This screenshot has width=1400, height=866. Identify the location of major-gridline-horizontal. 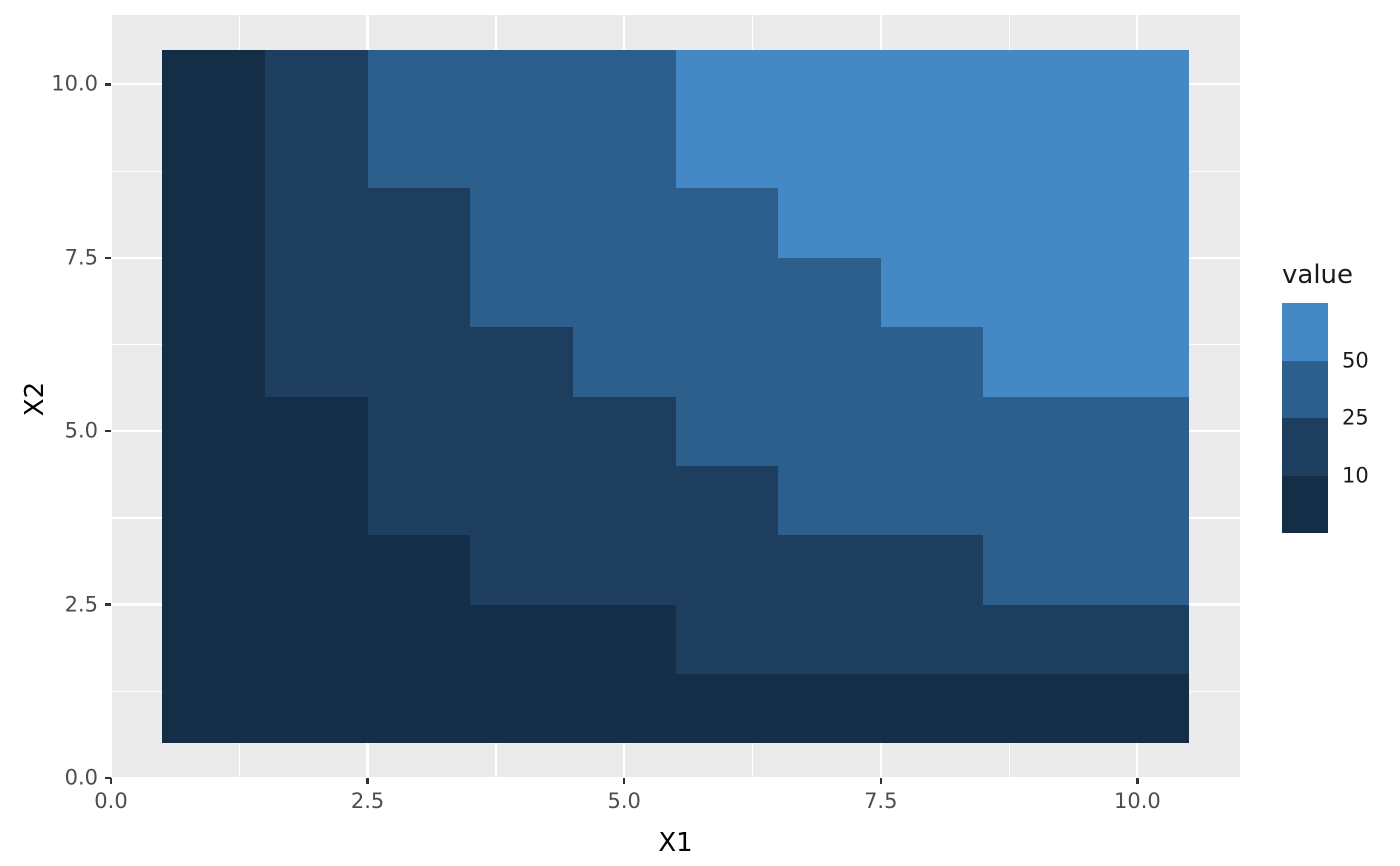
(675, 777).